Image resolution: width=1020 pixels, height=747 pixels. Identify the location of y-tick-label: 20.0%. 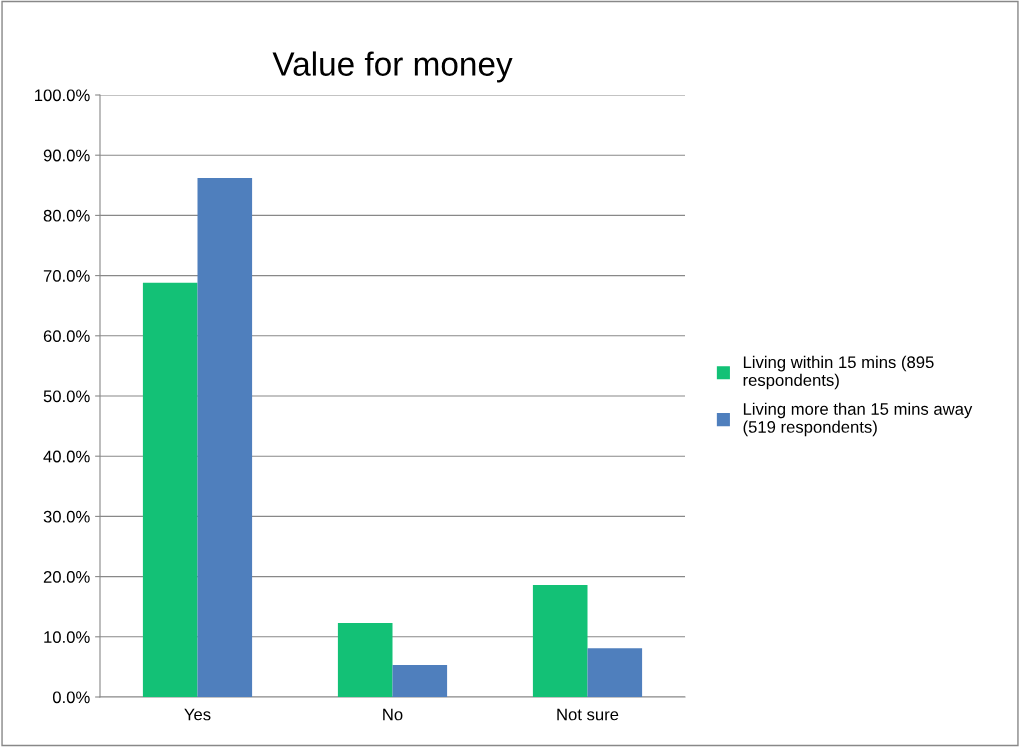
(66, 577).